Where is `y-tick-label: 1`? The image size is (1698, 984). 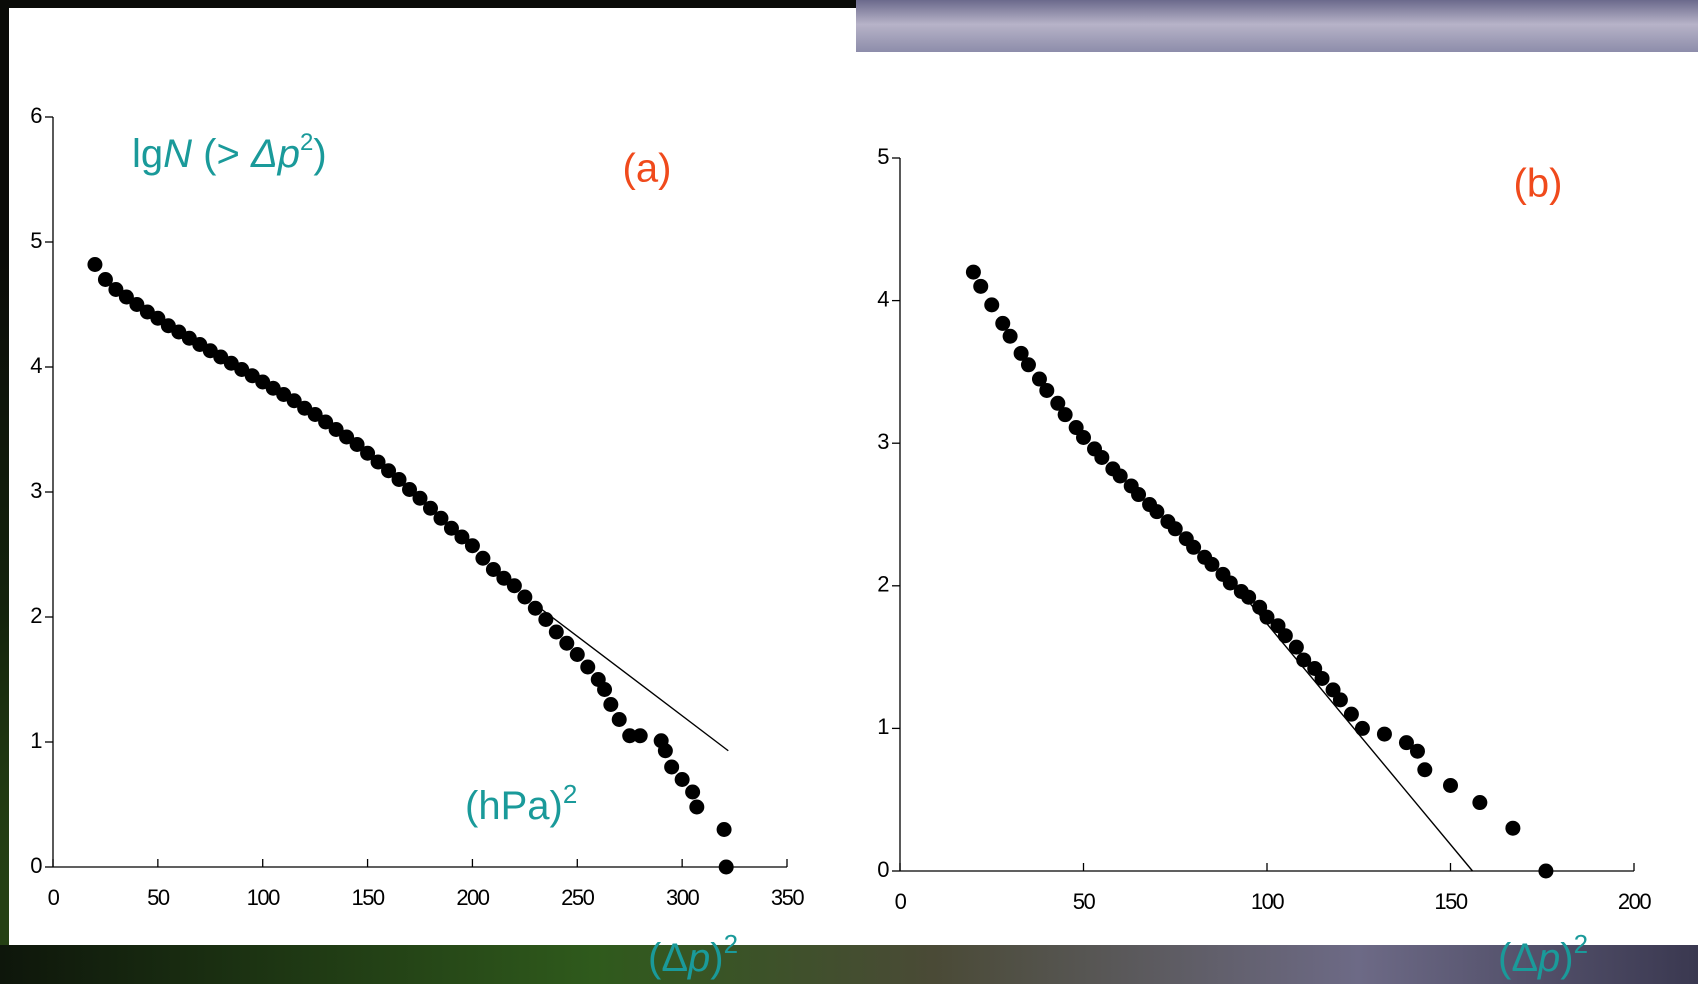
y-tick-label: 1 is located at coordinates (883, 726).